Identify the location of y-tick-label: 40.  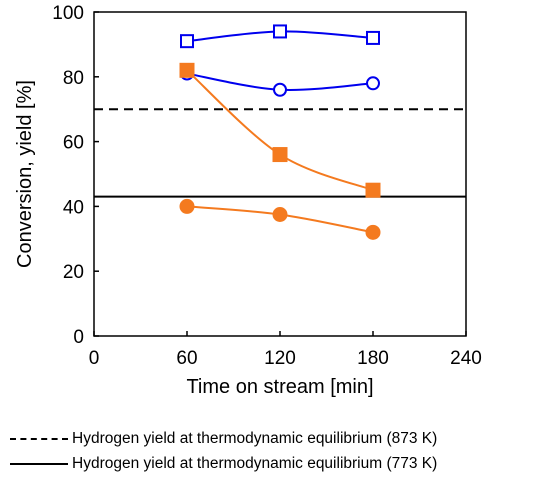
(73, 207).